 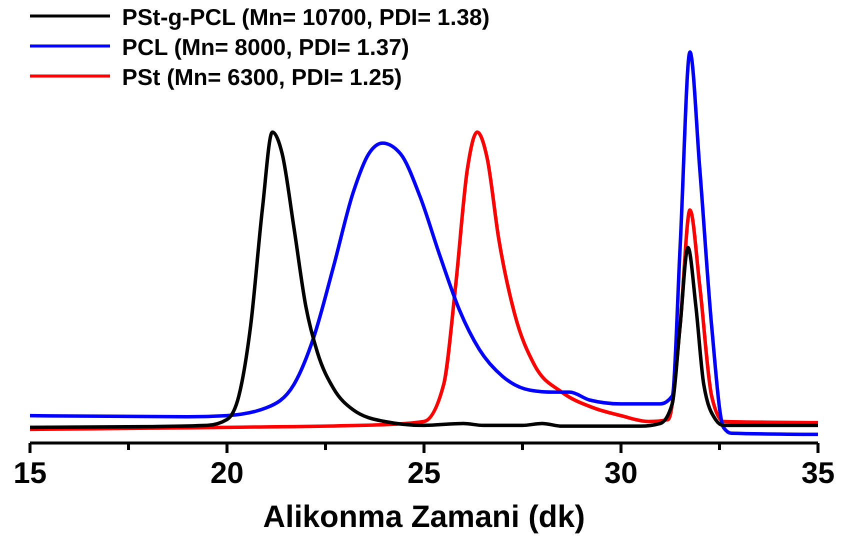 What do you see at coordinates (266, 47) in the screenshot?
I see `legend-label: PCL (Mn= 8000, PDI= 1.37)` at bounding box center [266, 47].